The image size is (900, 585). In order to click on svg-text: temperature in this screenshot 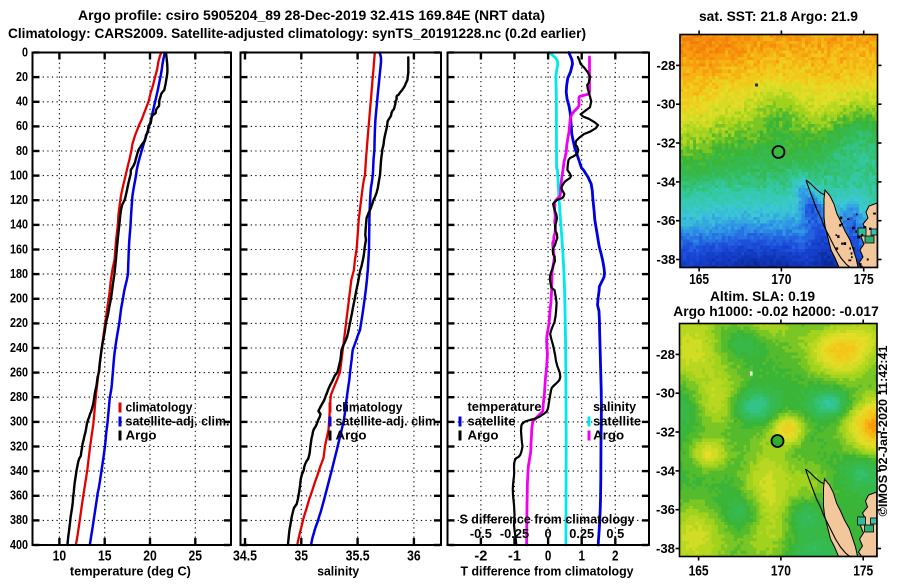, I will do `click(505, 406)`.